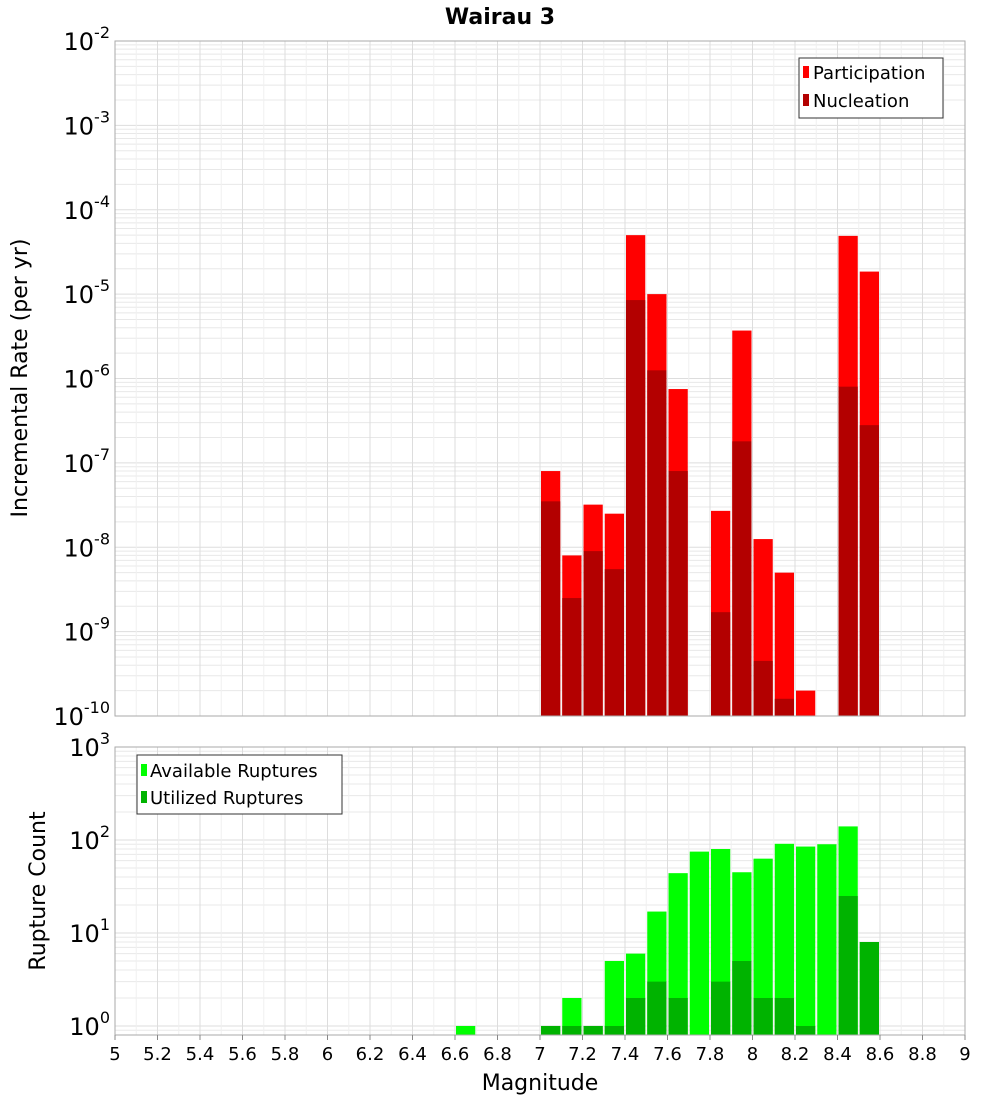 The width and height of the screenshot is (1000, 1100). What do you see at coordinates (370, 1054) in the screenshot?
I see `x-tick-label: 6.2` at bounding box center [370, 1054].